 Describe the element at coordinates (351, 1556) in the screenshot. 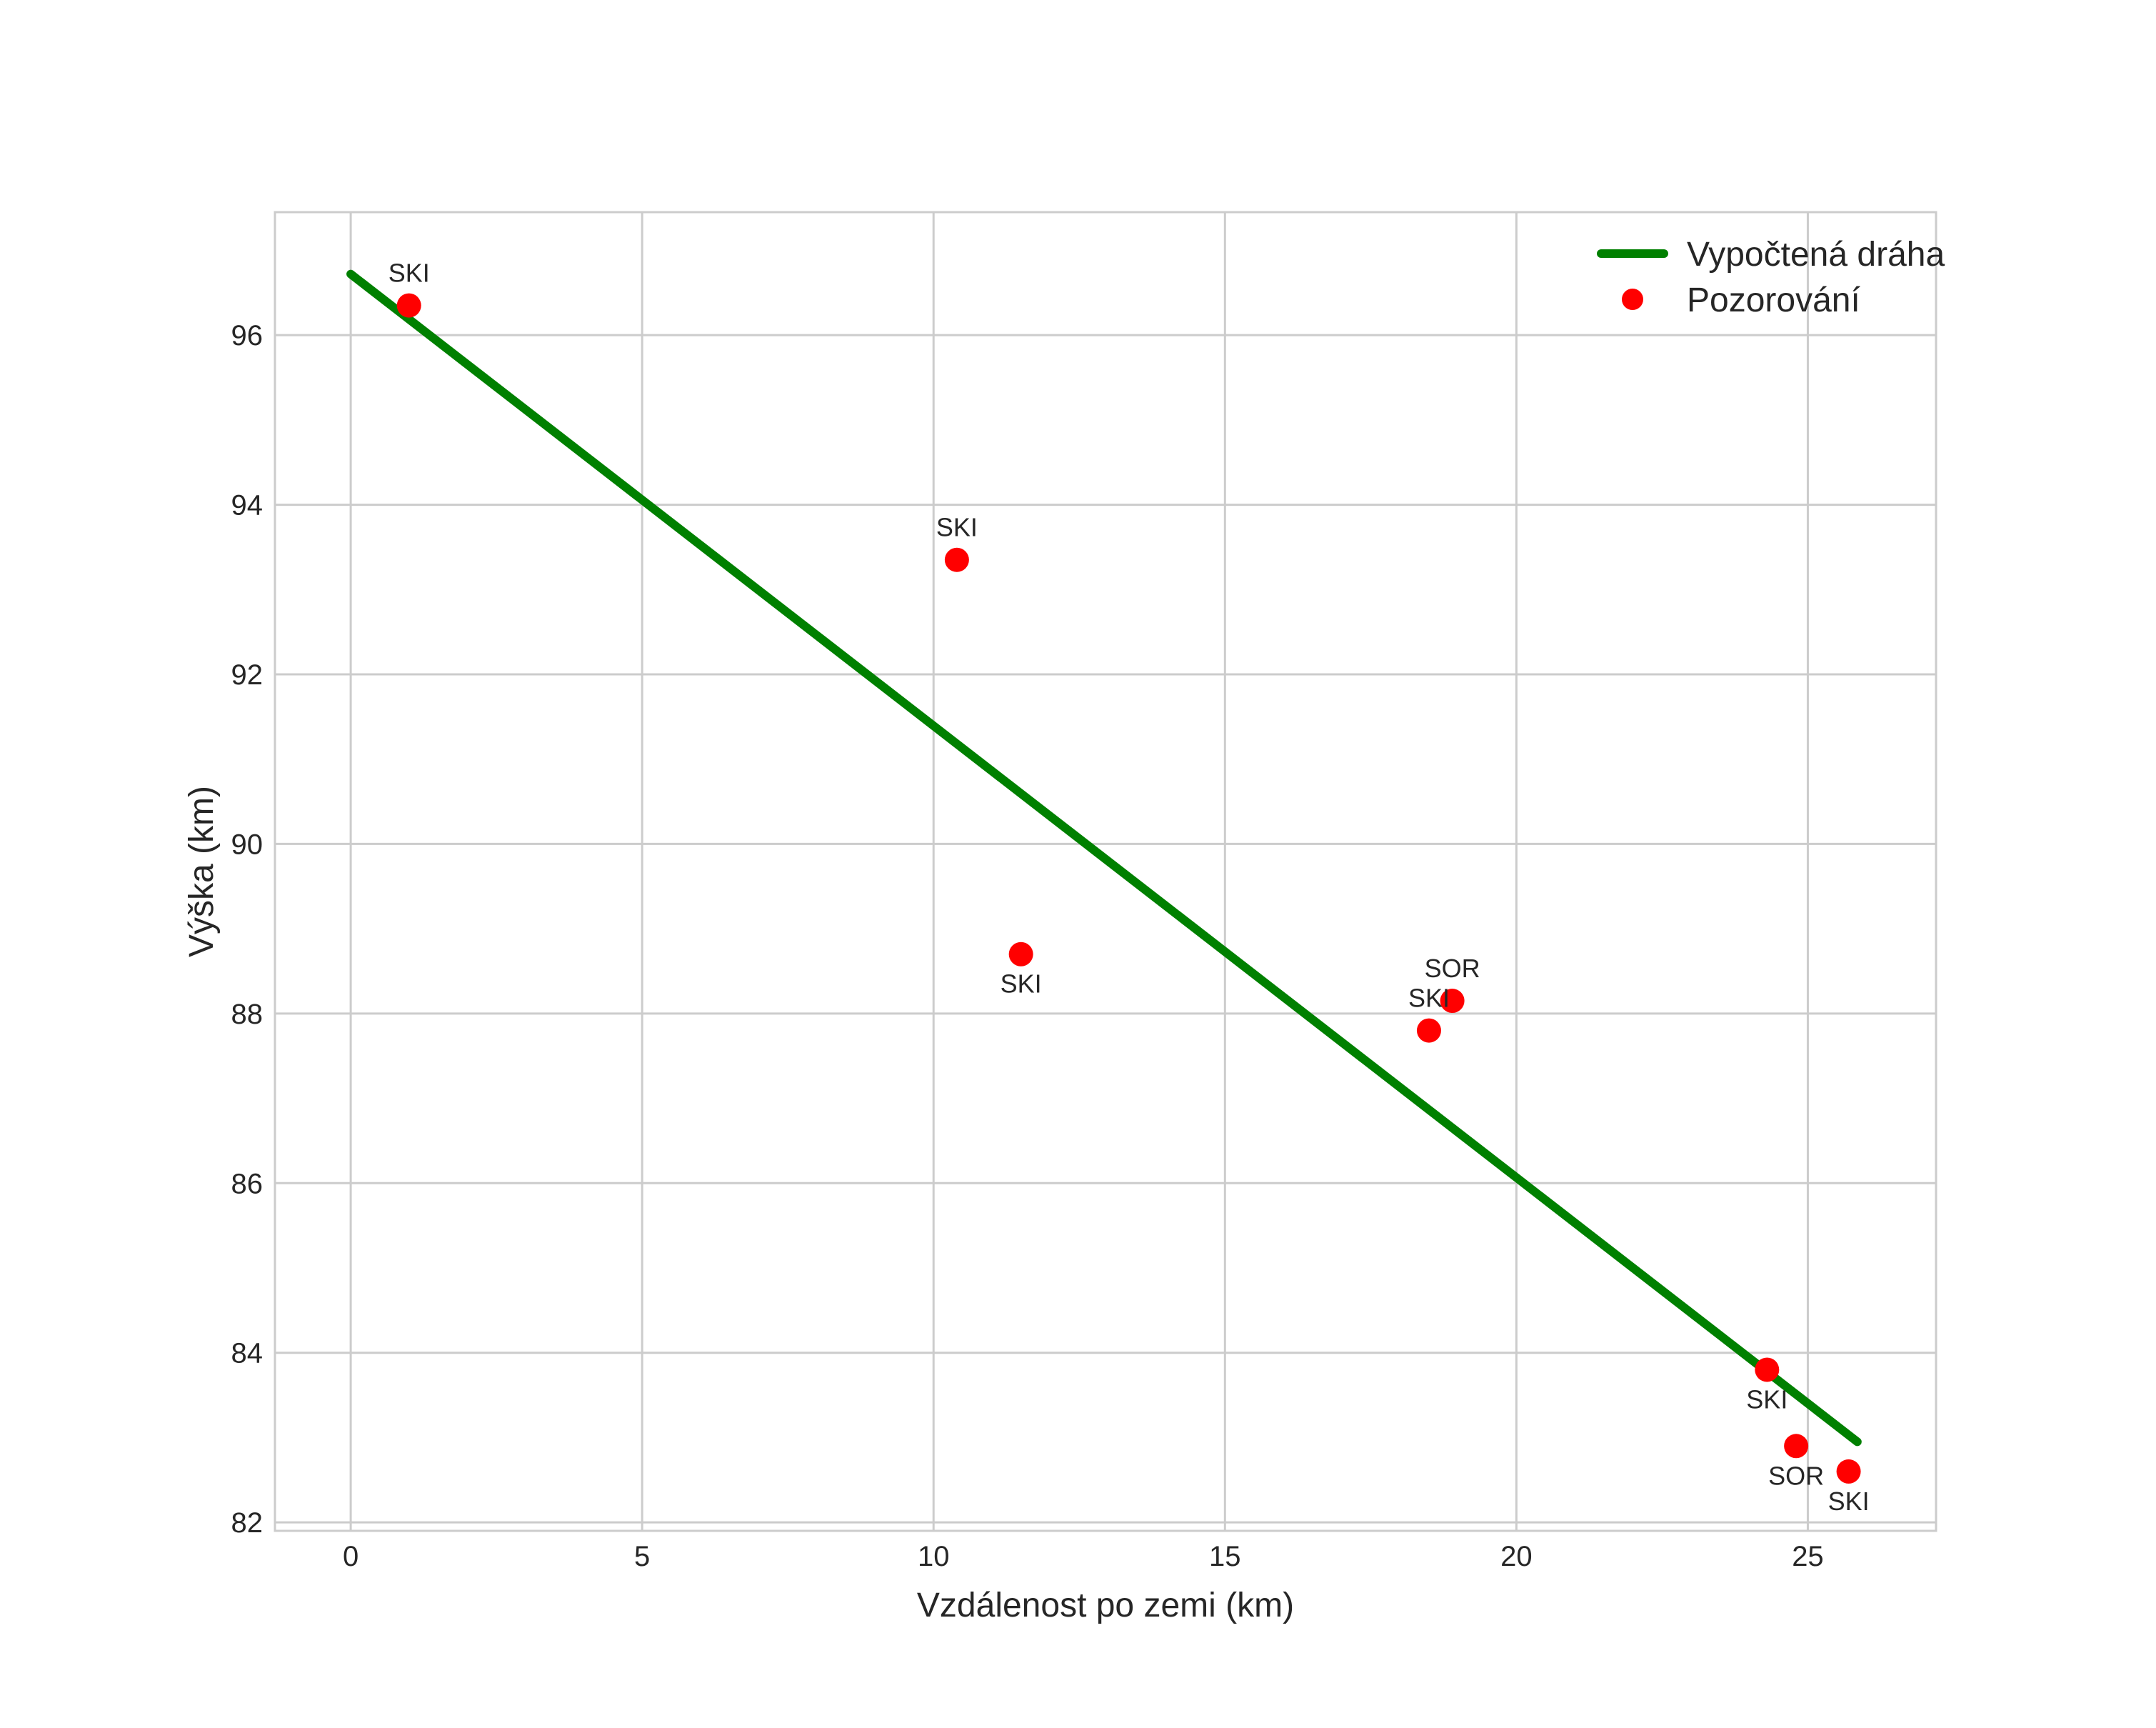

I see `x-tick-label: 0` at that location.